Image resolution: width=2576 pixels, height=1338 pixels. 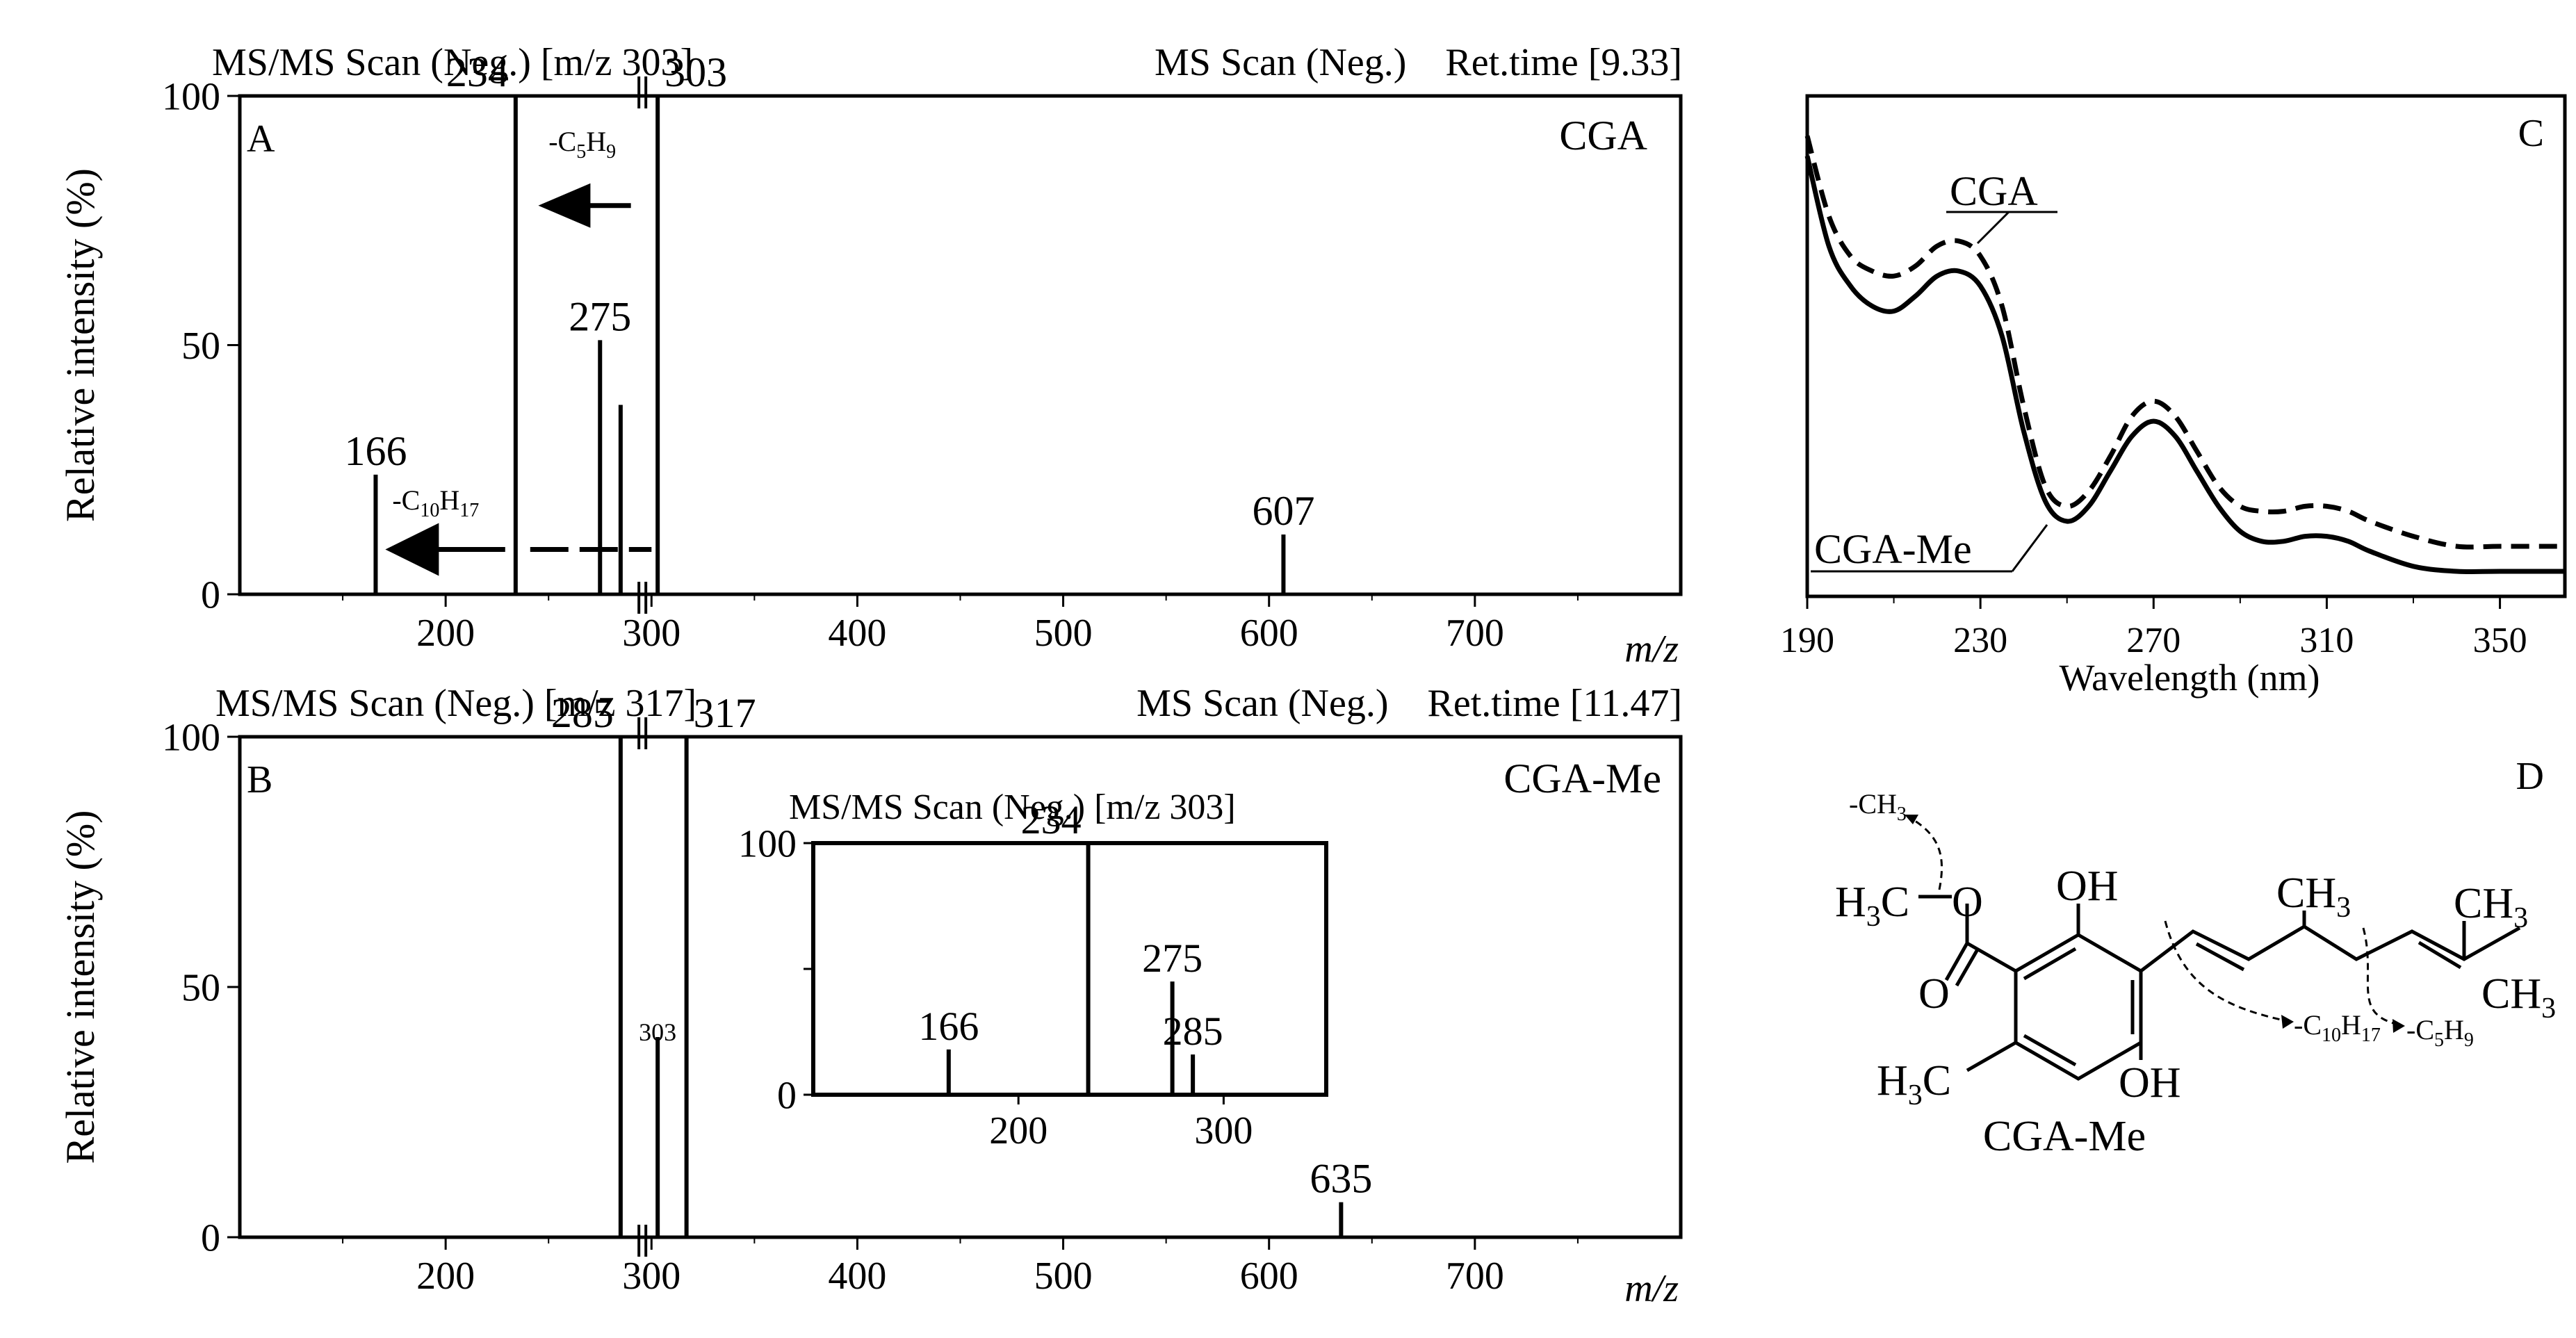 What do you see at coordinates (2440, 1032) in the screenshot?
I see `label-loss-c5h9: -C5H9` at bounding box center [2440, 1032].